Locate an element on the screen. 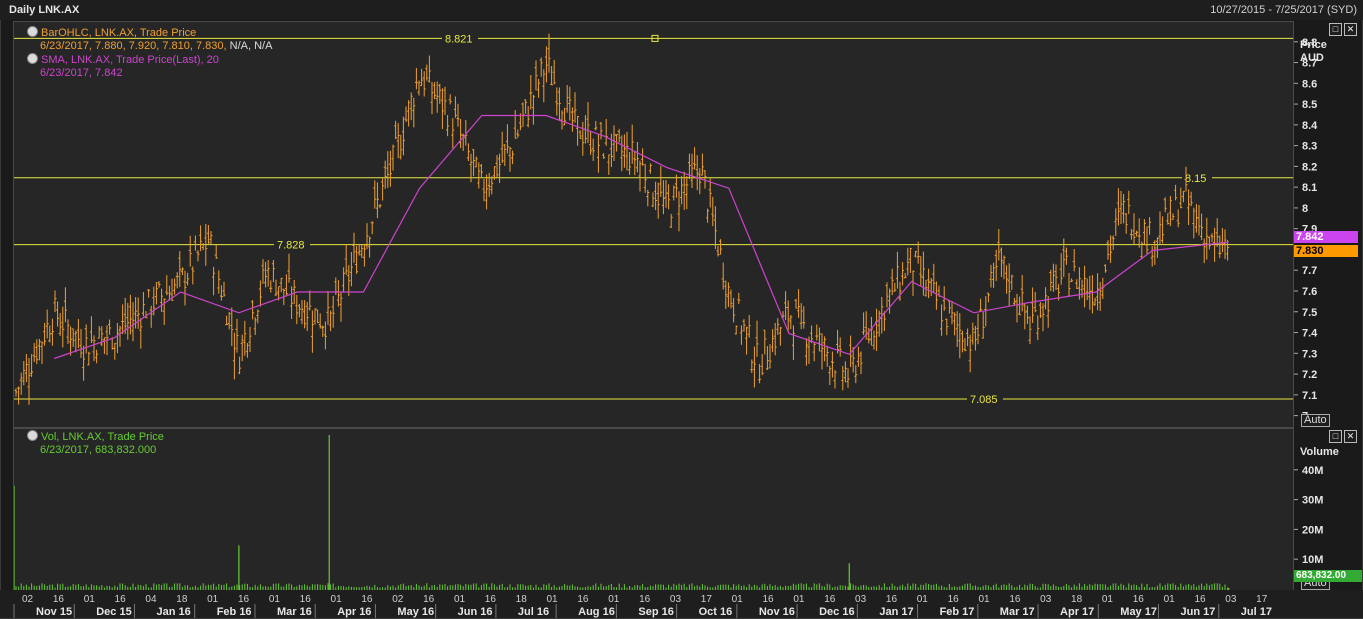  sma-legend-values: 6/23/2017, 7.842 is located at coordinates (81, 73).